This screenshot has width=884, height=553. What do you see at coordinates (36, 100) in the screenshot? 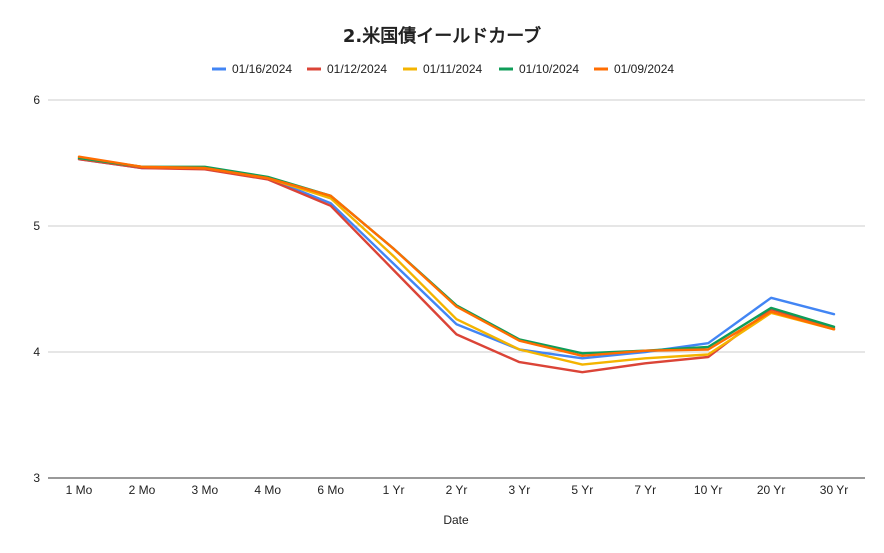
I see `y-tick-label: 6` at bounding box center [36, 100].